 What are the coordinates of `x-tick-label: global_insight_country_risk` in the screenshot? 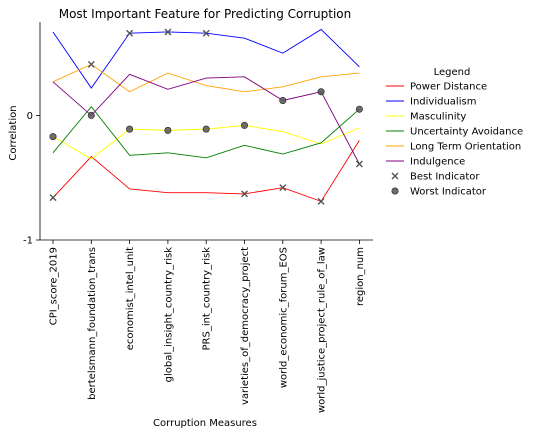 It's located at (168, 315).